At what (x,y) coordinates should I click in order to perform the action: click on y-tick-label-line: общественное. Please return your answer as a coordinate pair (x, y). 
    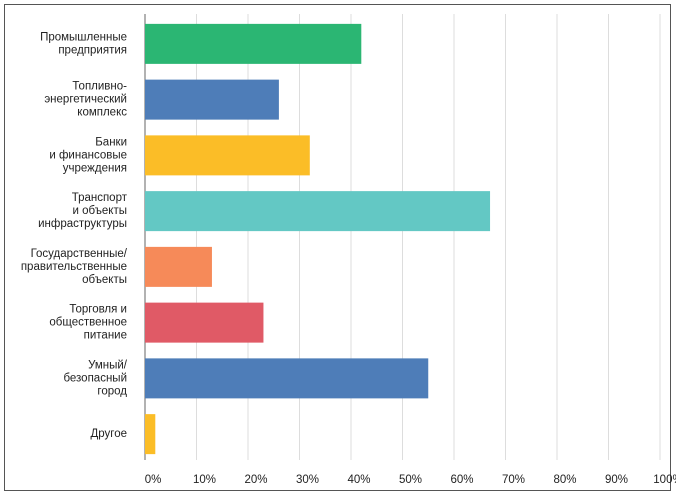
    Looking at the image, I should click on (88, 323).